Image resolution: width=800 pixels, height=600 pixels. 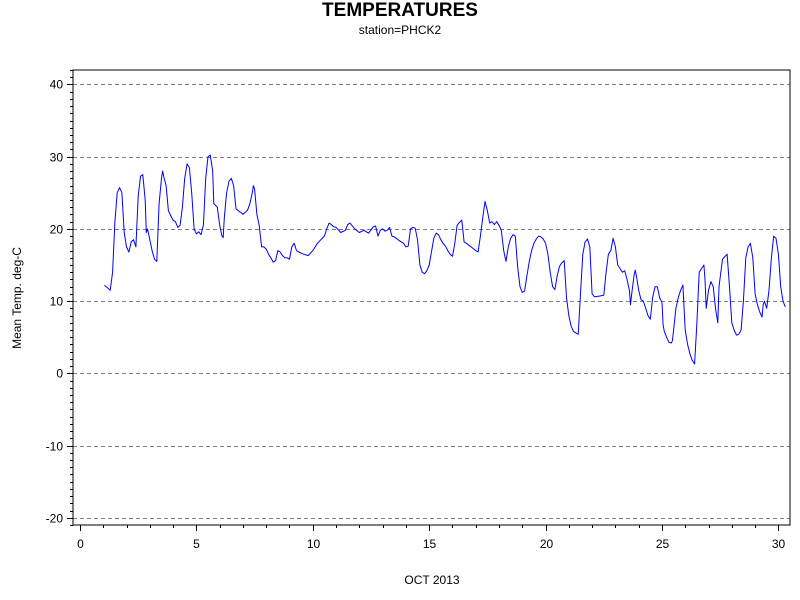 What do you see at coordinates (57, 230) in the screenshot?
I see `y-tick-label: 20` at bounding box center [57, 230].